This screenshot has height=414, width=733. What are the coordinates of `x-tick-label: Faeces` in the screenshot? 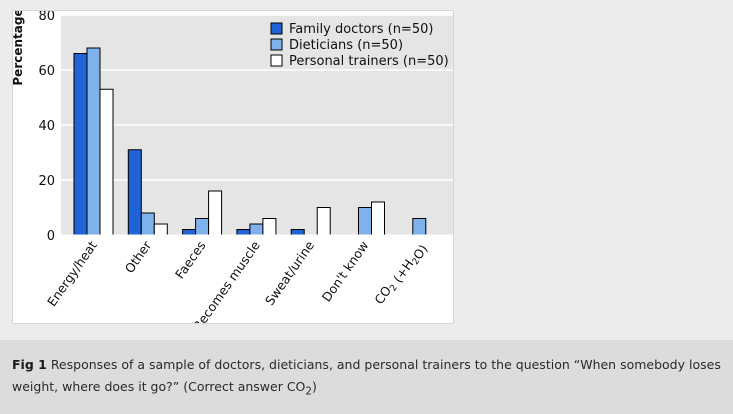 It's located at (190, 259).